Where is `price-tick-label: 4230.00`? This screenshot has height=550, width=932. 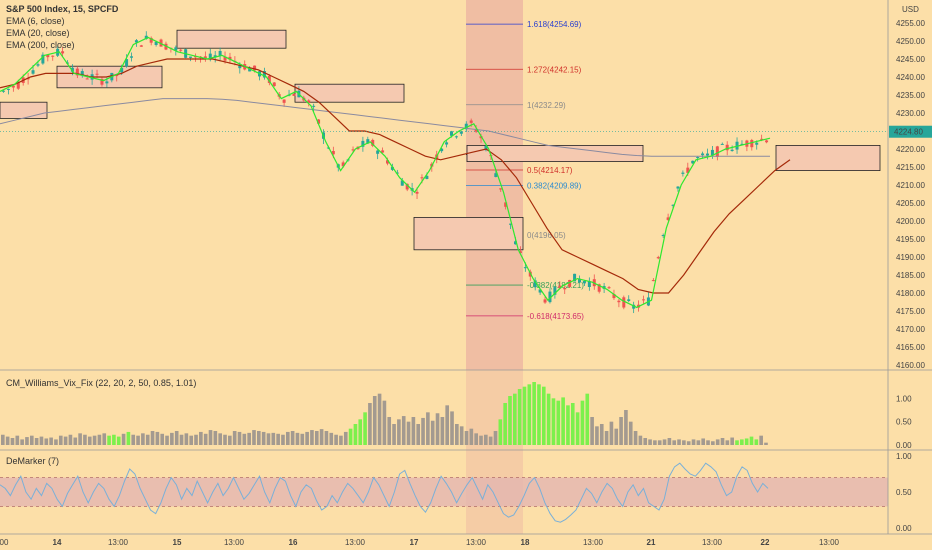
price-tick-label: 4230.00 is located at coordinates (910, 113).